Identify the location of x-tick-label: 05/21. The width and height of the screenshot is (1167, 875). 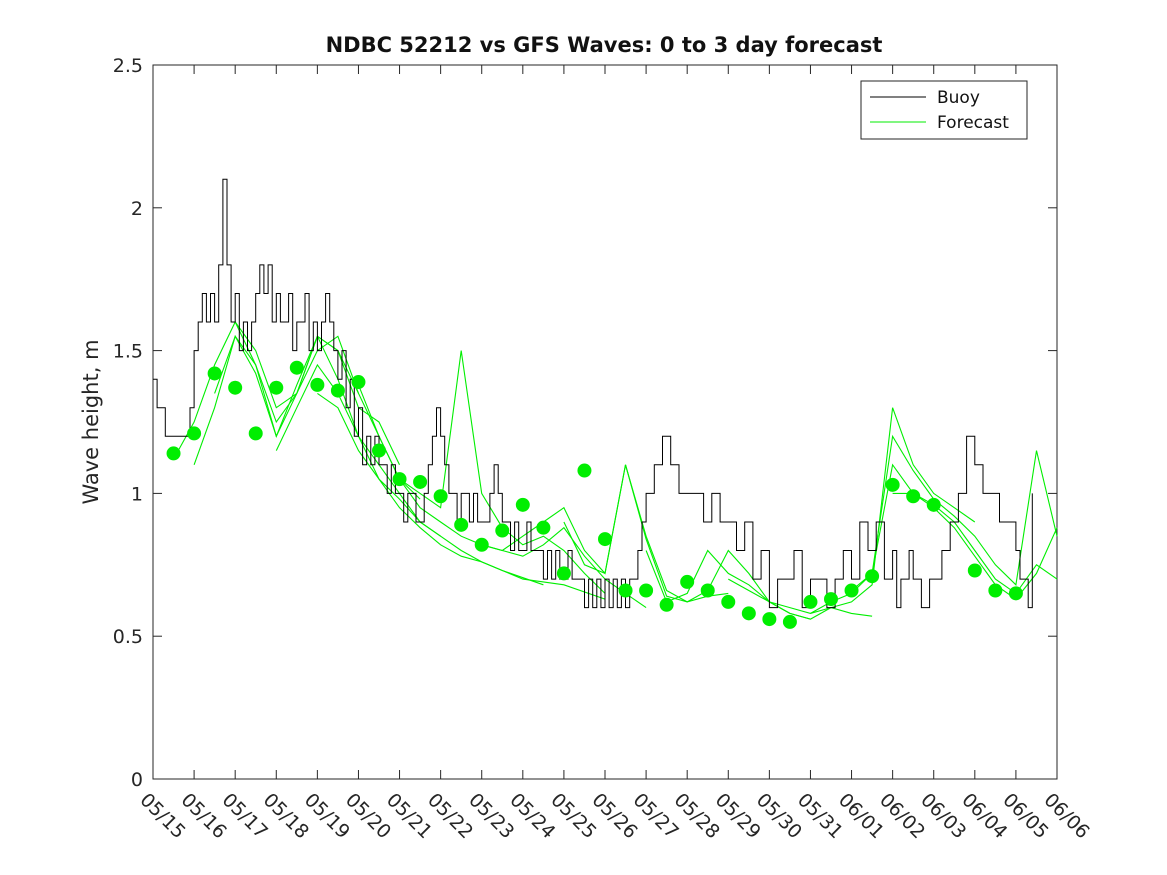
(409, 816).